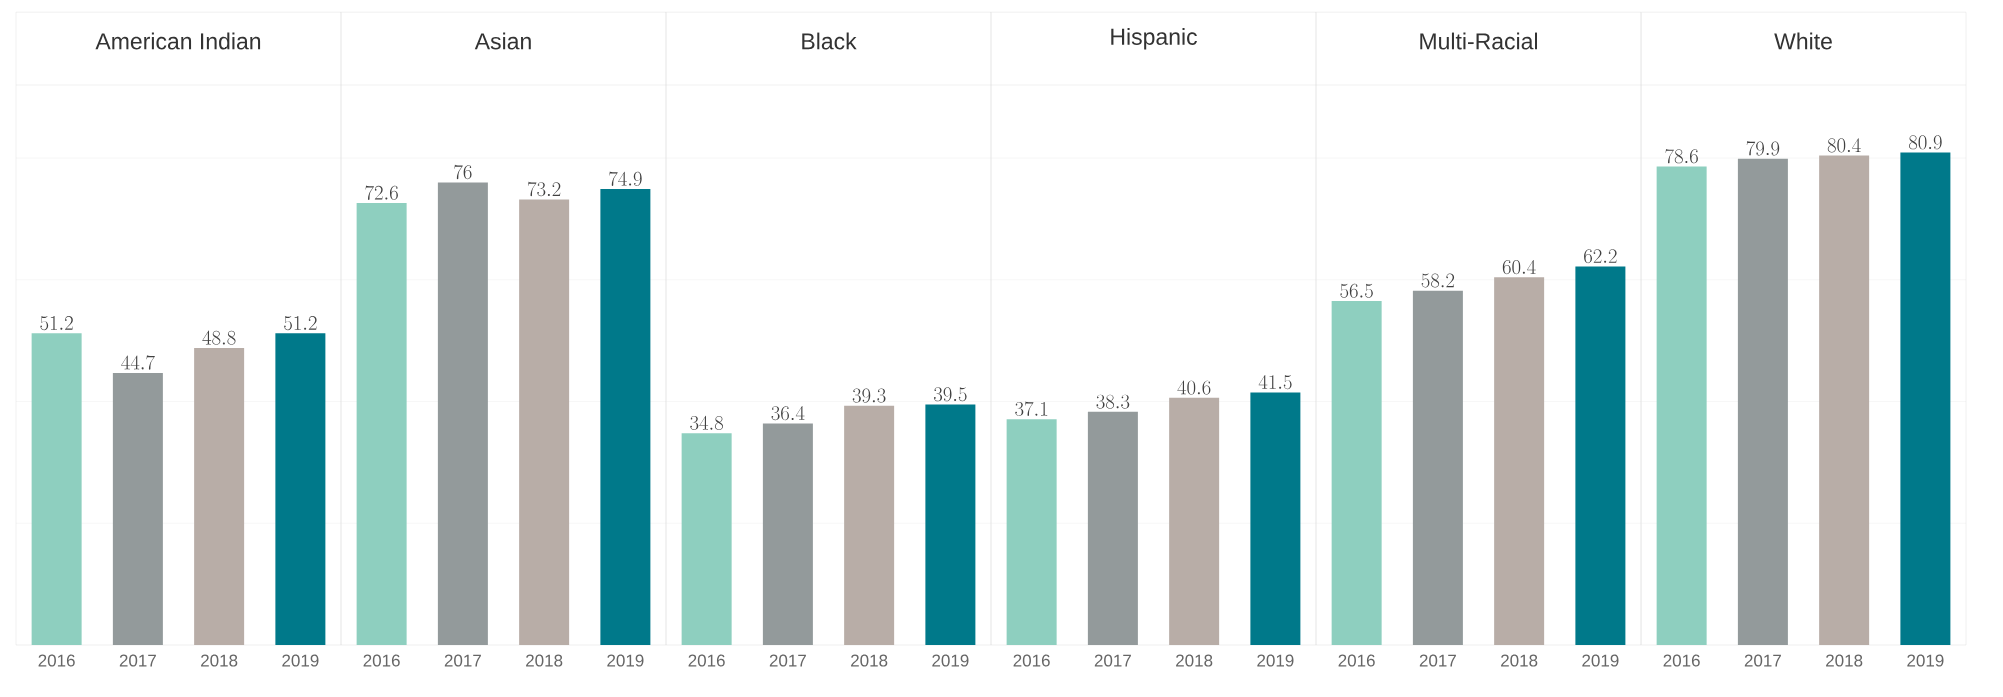 The height and width of the screenshot is (697, 2003). Describe the element at coordinates (707, 422) in the screenshot. I see `data-label: 34.8` at that location.